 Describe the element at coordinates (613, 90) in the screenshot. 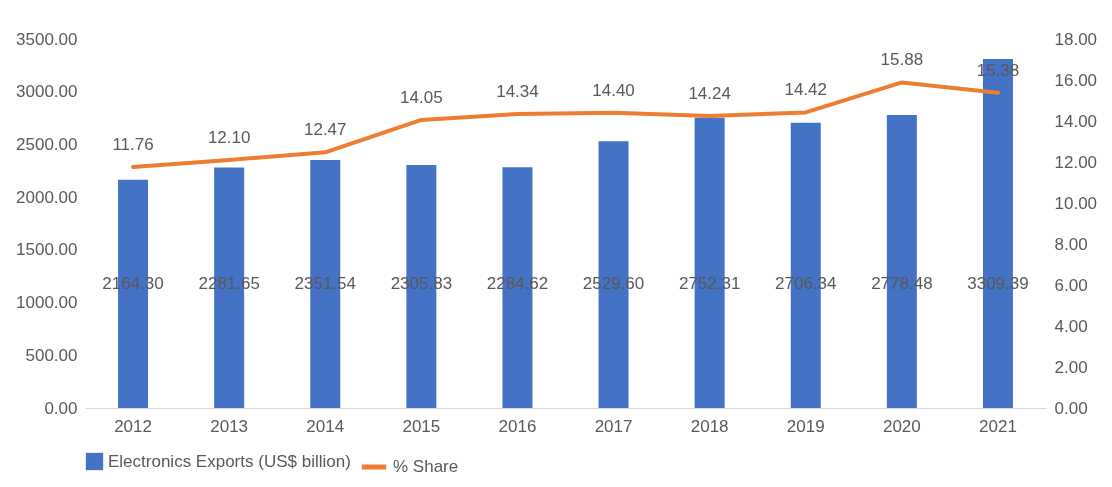

I see `data-label: 14.40` at that location.